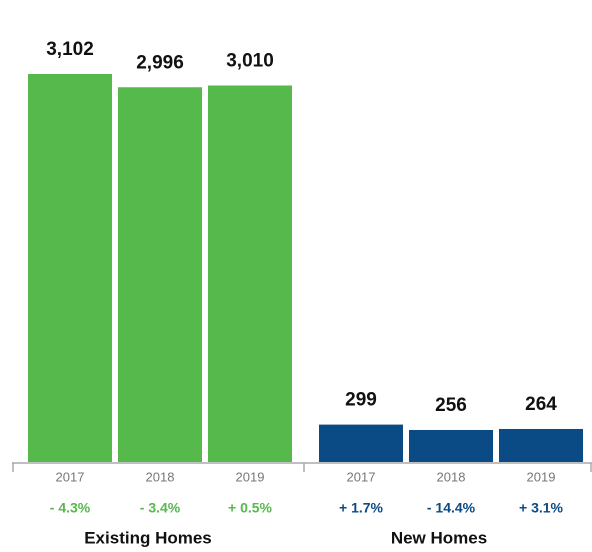 The image size is (592, 552). Describe the element at coordinates (70, 49) in the screenshot. I see `value-label: 3,102` at that location.